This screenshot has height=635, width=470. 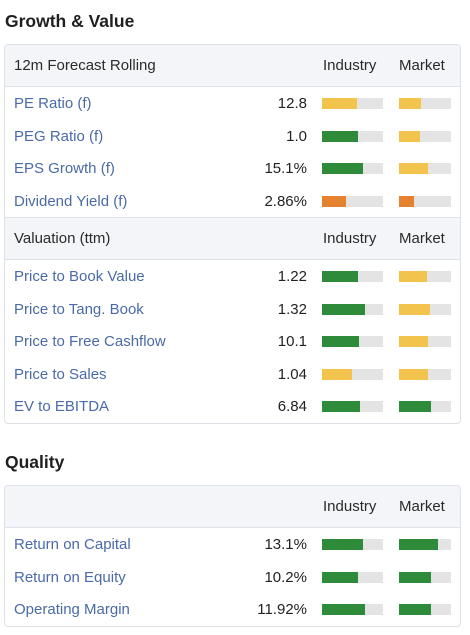 What do you see at coordinates (422, 506) in the screenshot?
I see `quality-header-market: Market` at bounding box center [422, 506].